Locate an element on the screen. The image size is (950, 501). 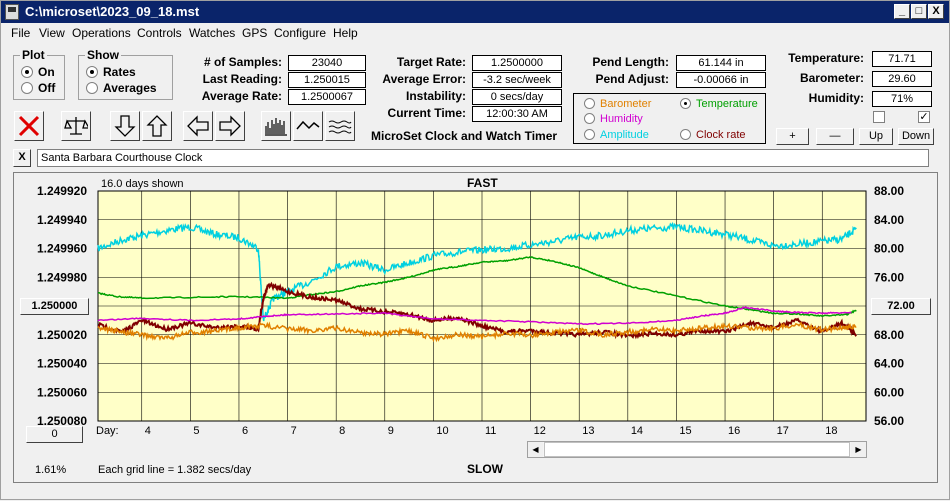
histogram-icon is located at coordinates (276, 127).